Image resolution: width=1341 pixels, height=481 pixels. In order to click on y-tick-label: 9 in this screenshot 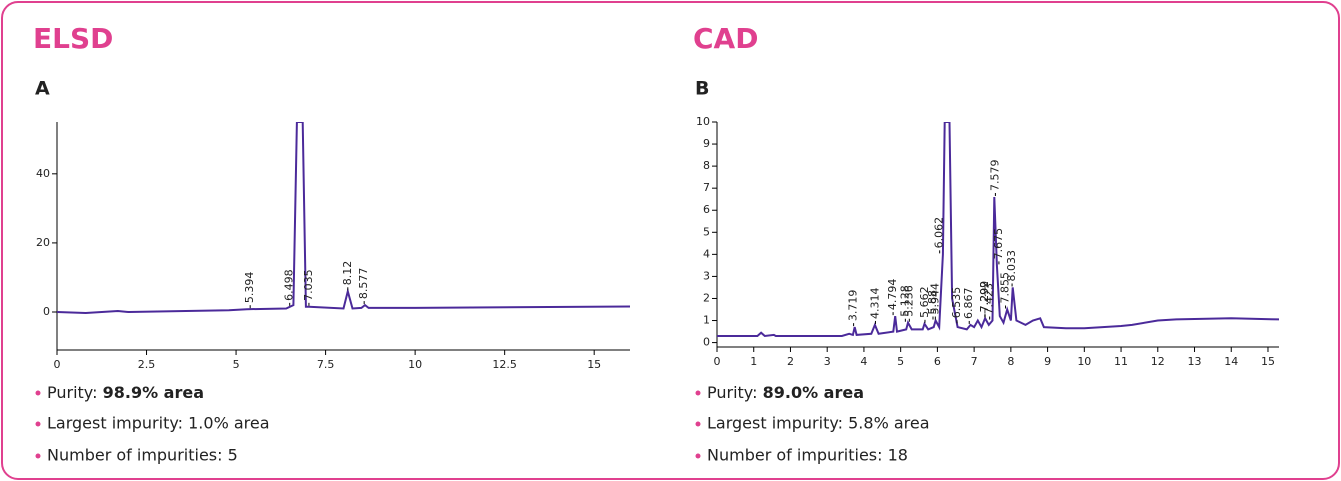, I will do `click(706, 143)`.